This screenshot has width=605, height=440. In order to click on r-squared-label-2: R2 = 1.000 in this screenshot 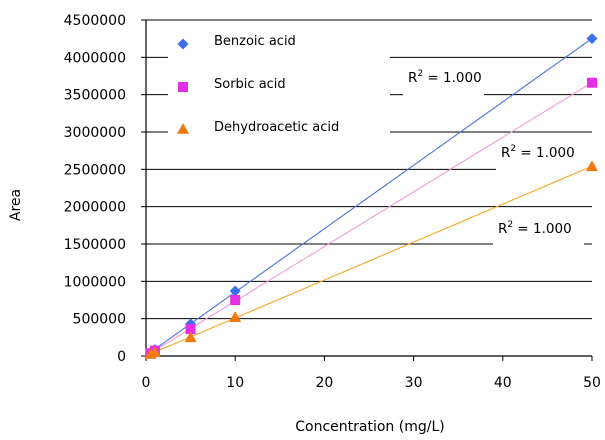, I will do `click(535, 228)`.